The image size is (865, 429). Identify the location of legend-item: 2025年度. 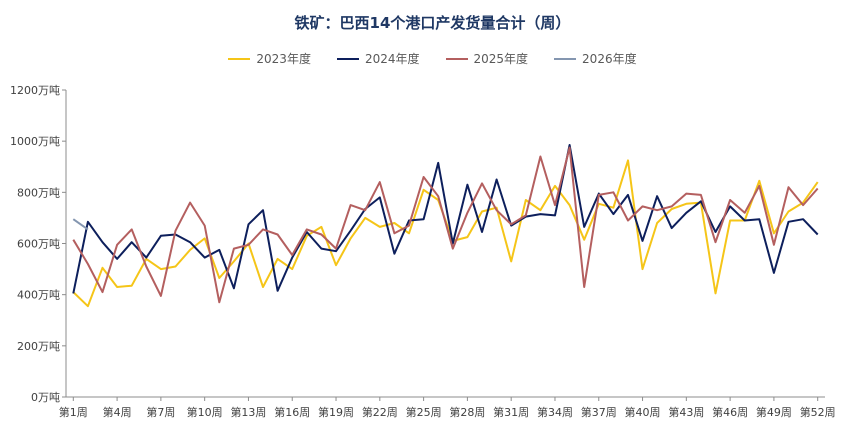
(487, 58).